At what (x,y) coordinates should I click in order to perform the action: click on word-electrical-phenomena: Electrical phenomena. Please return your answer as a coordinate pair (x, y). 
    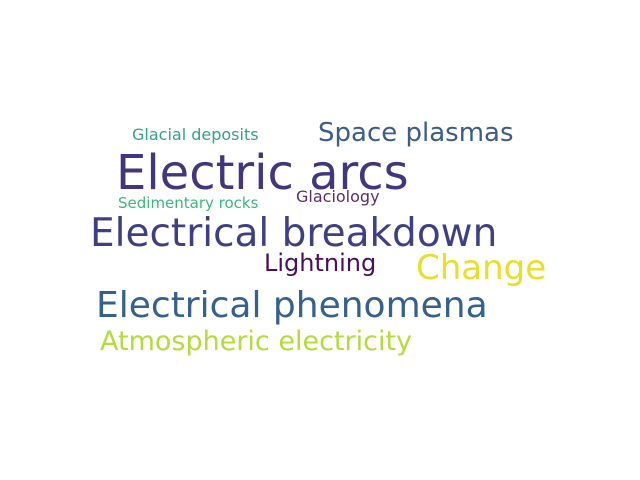
    Looking at the image, I should click on (292, 305).